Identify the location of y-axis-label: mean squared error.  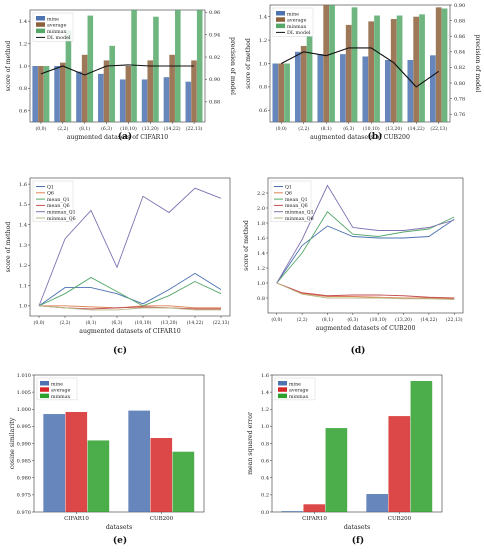
(250, 443).